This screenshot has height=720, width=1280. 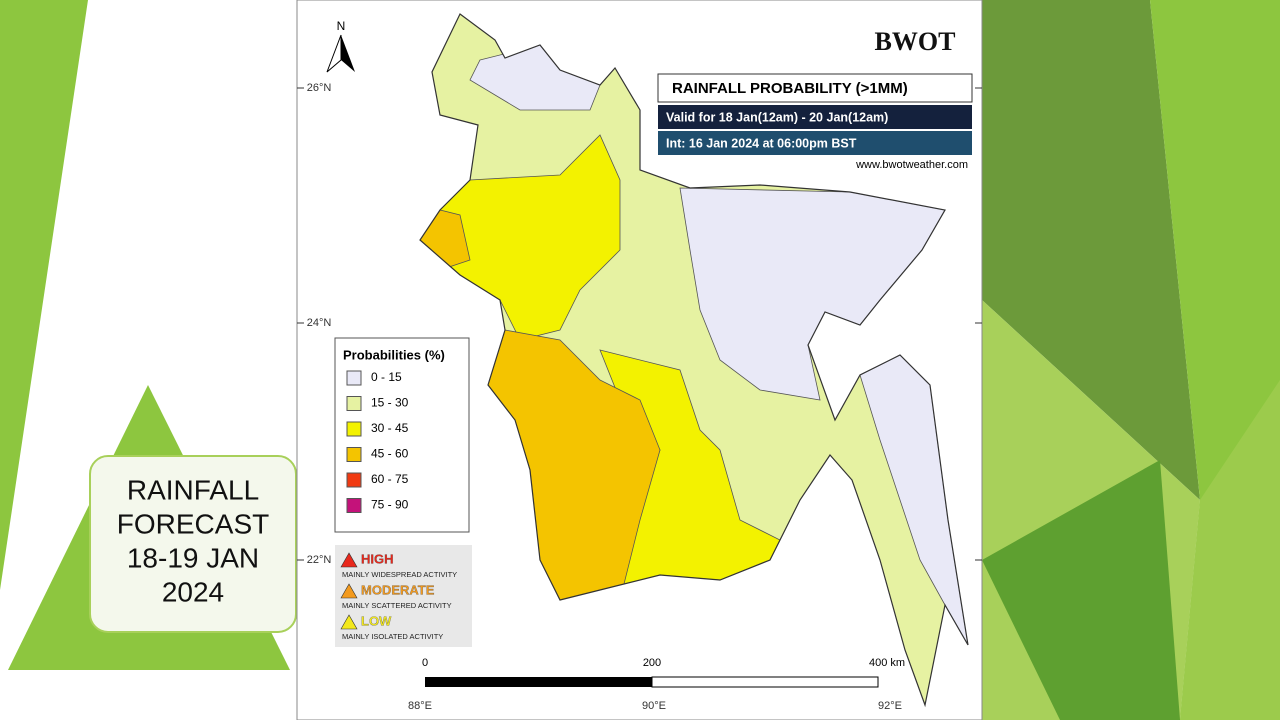 I want to click on alert-desc: MAINLY WIDESPREAD ACTIVITY, so click(x=399, y=574).